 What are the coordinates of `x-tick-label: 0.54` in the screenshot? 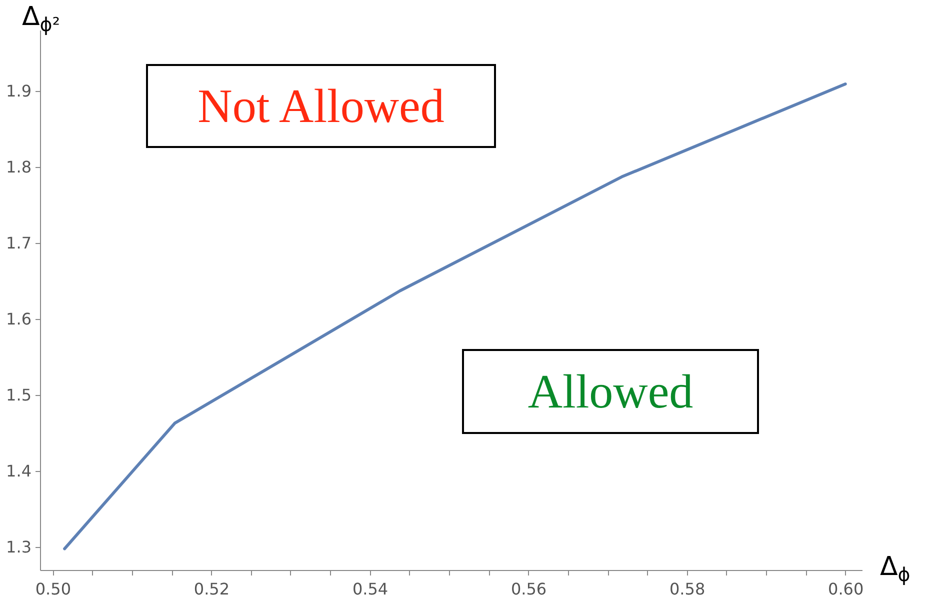 It's located at (370, 589).